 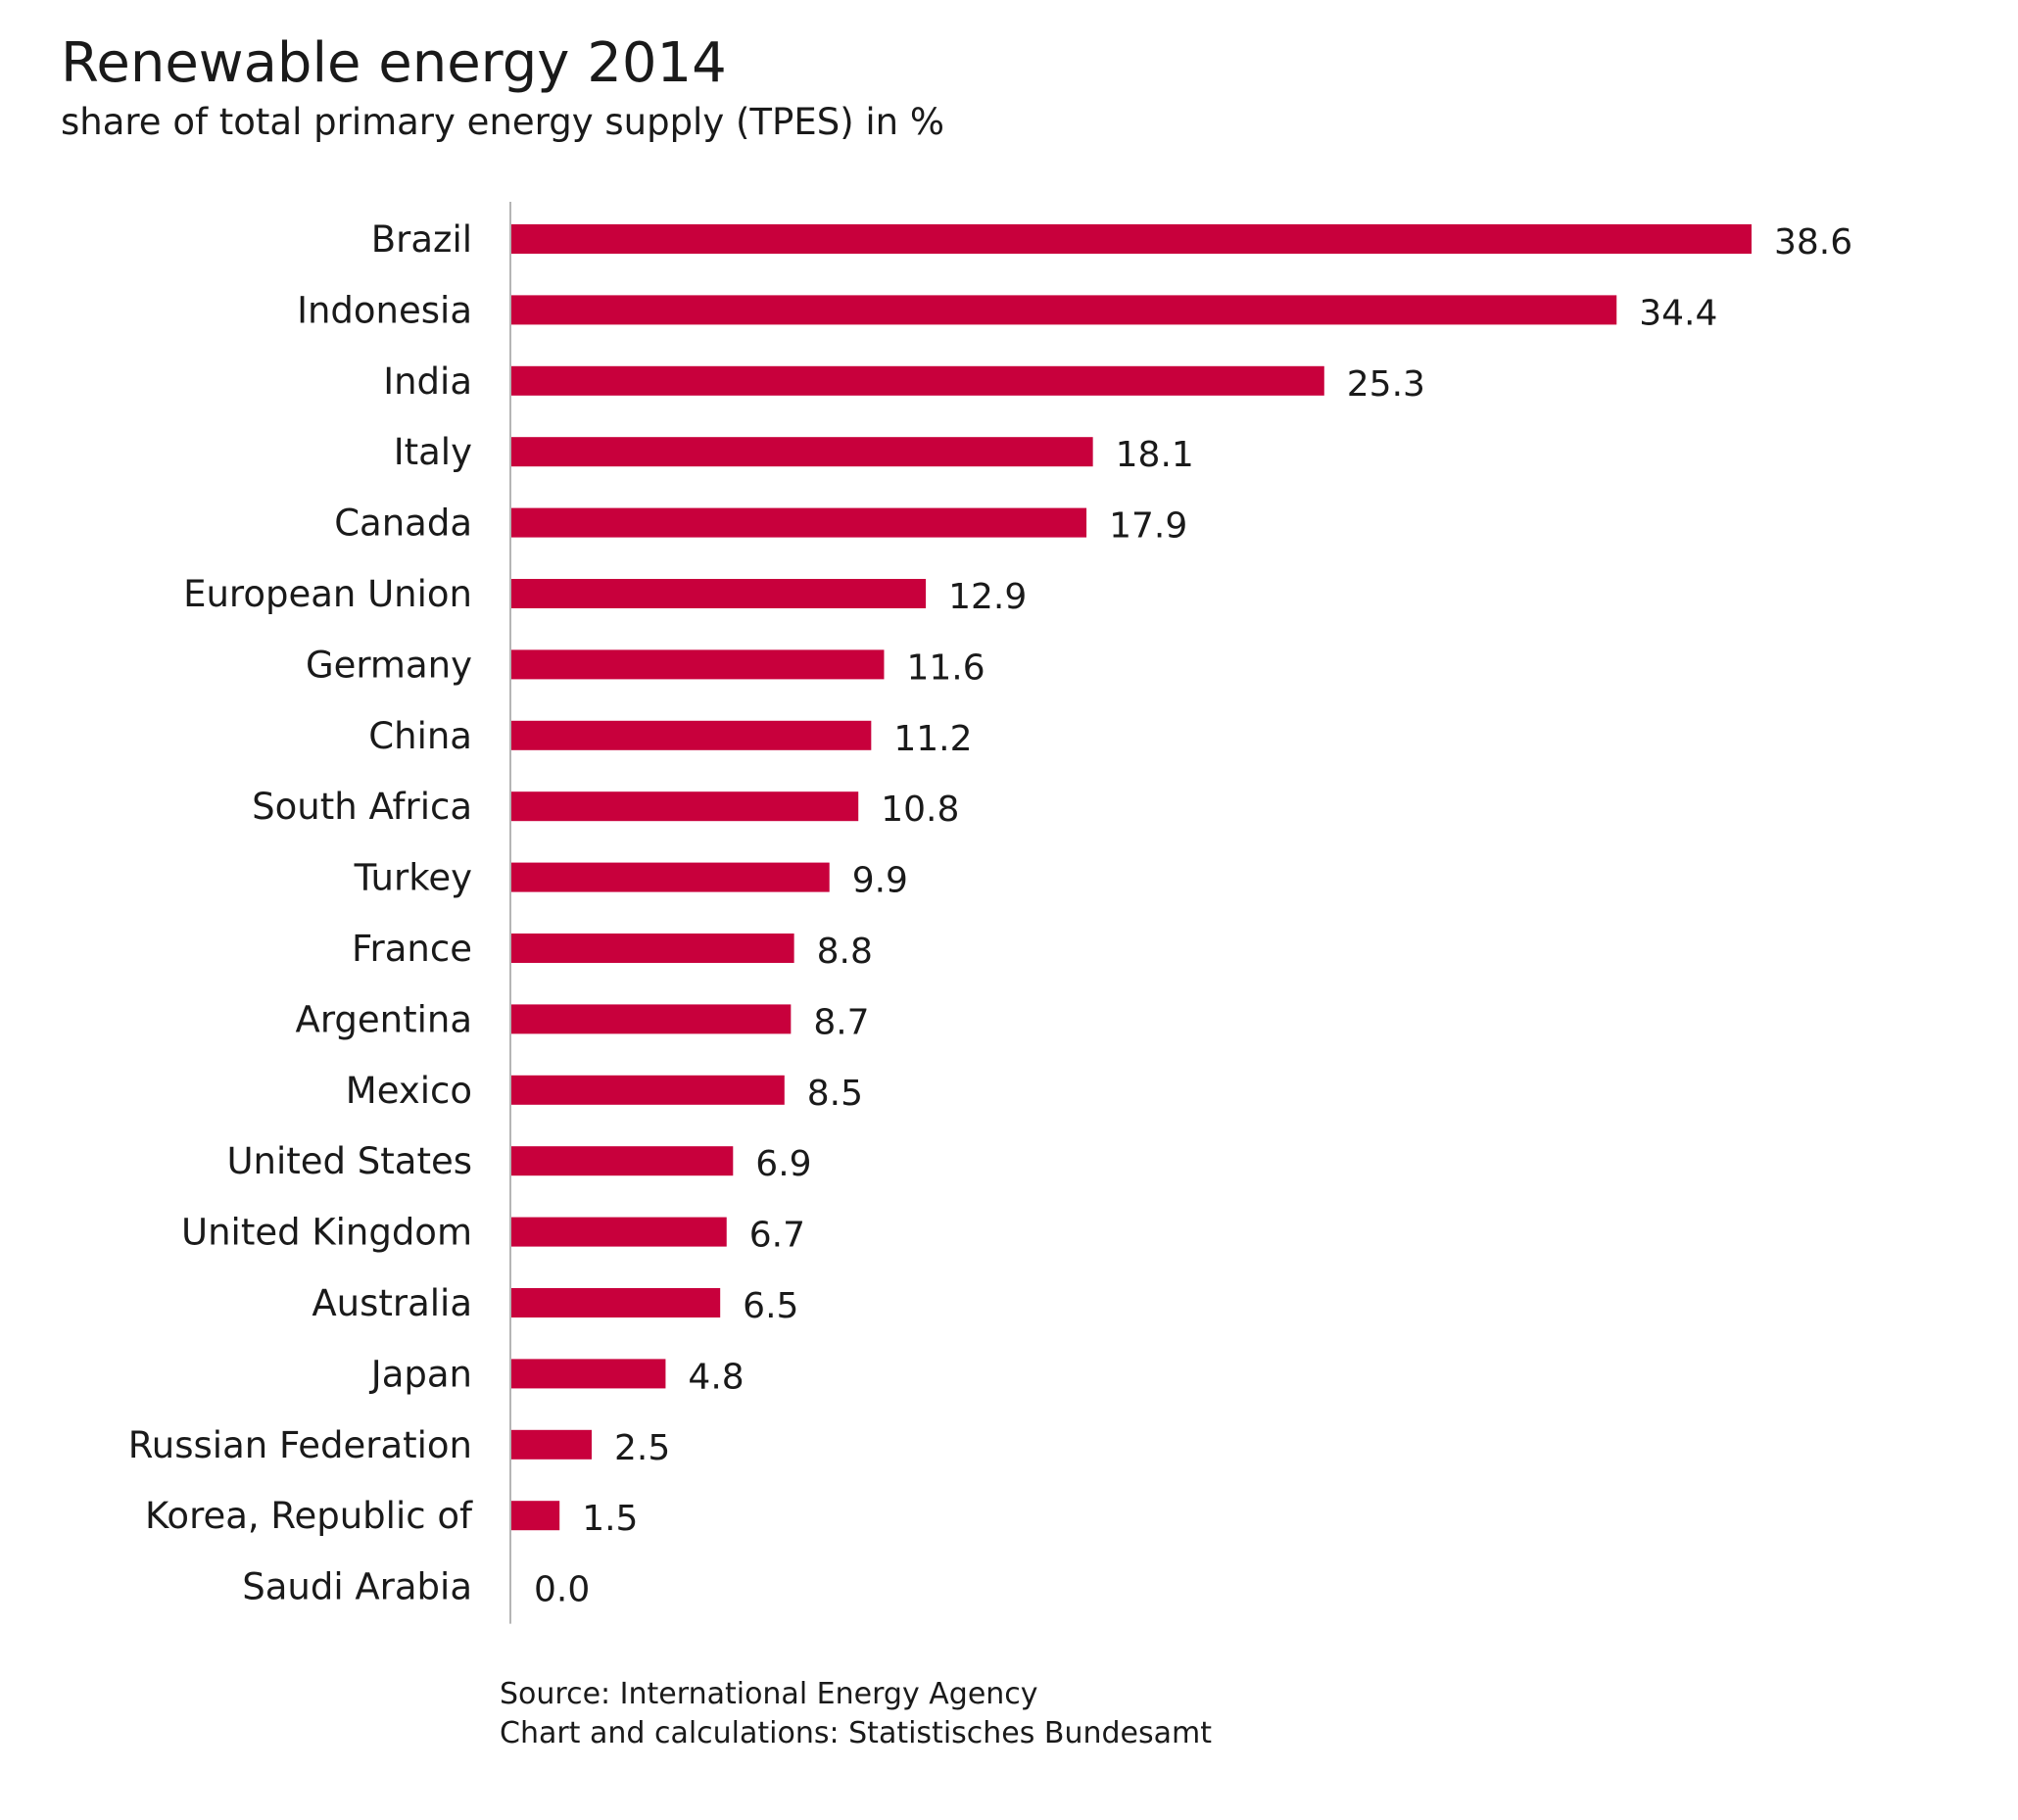 What do you see at coordinates (328, 594) in the screenshot?
I see `category-label: European Union` at bounding box center [328, 594].